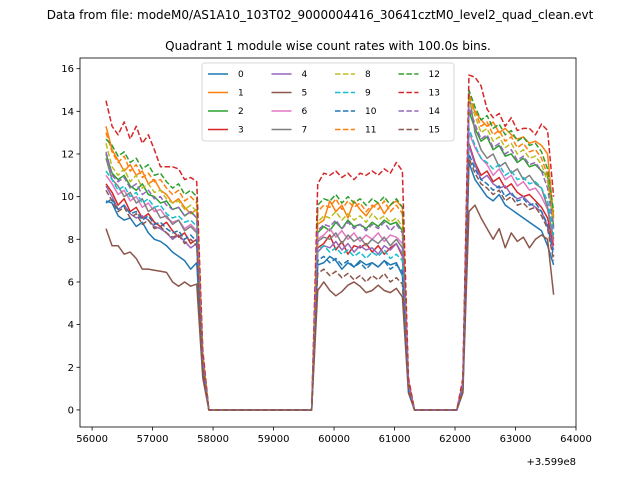 The height and width of the screenshot is (480, 640). What do you see at coordinates (434, 131) in the screenshot?
I see `legend-label-15: 15` at bounding box center [434, 131].